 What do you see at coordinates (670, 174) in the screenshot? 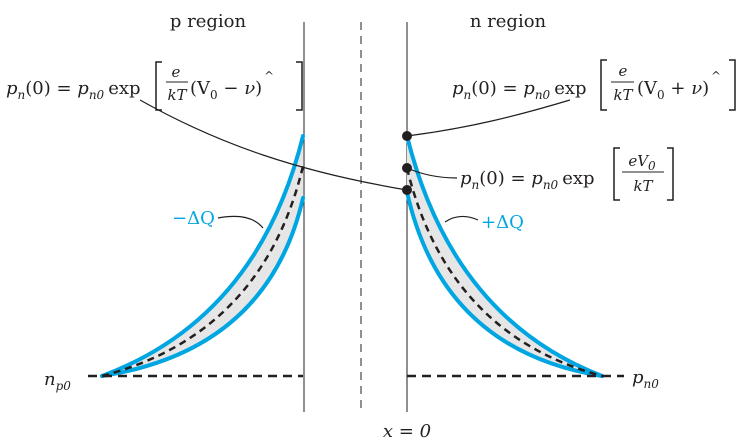
I see `right-mid-bracket-close` at bounding box center [670, 174].